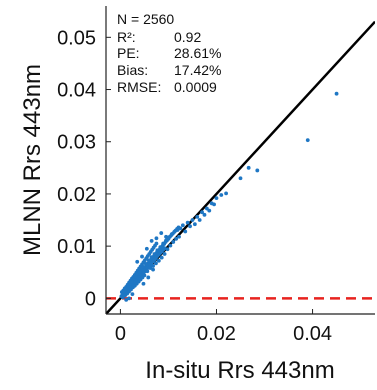 The image size is (377, 390). Describe the element at coordinates (197, 70) in the screenshot. I see `stat-bias-value: 17.42%` at that location.